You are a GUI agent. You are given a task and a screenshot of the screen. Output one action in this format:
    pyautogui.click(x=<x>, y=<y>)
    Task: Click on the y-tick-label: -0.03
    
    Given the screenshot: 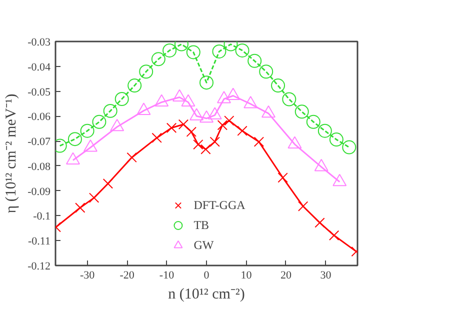 What is the action you would take?
    pyautogui.click(x=39, y=42)
    